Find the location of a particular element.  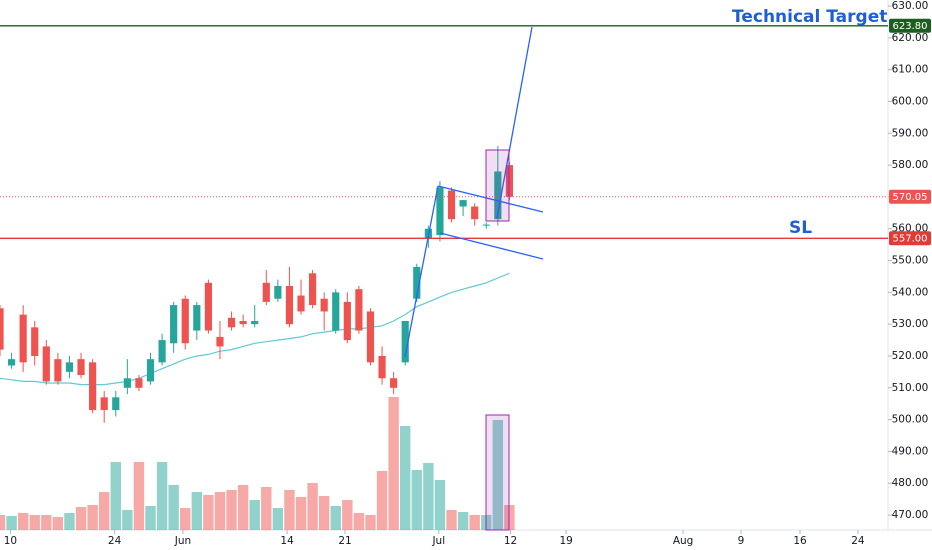

y-tick-label: 520.00 is located at coordinates (910, 356).